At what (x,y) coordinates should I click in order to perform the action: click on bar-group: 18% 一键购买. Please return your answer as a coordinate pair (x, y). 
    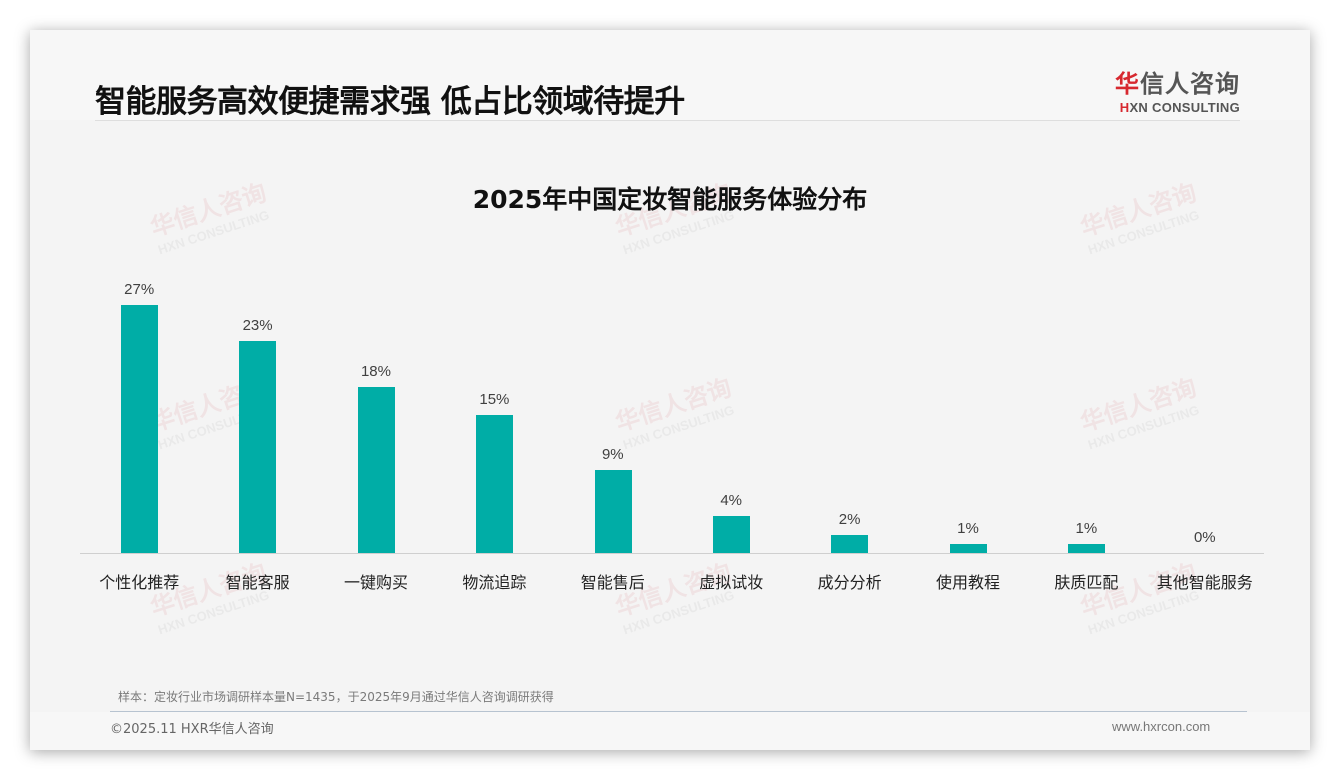
    Looking at the image, I should click on (376, 440).